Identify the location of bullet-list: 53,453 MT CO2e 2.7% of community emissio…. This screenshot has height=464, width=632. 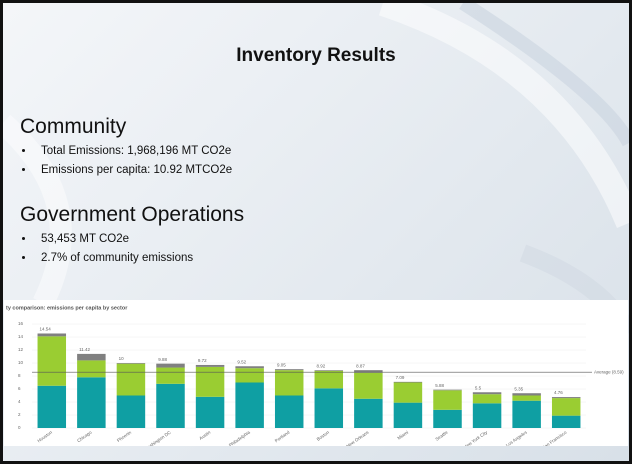
(106, 252).